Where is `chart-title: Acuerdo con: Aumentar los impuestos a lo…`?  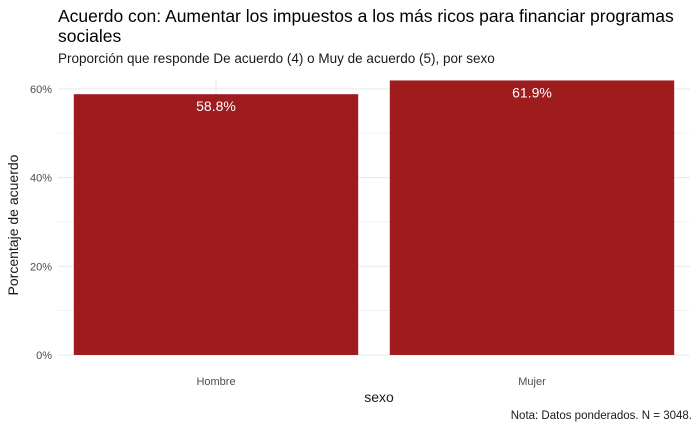
chart-title: Acuerdo con: Aumentar los impuestos a lo… is located at coordinates (366, 26).